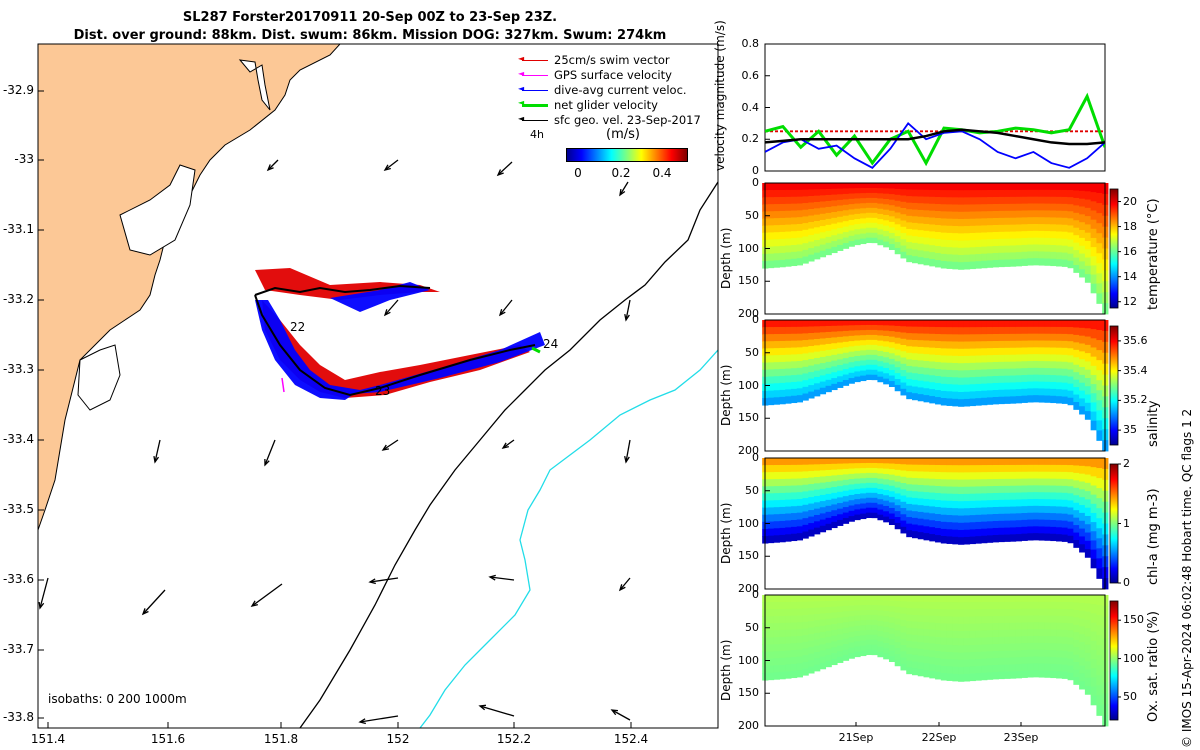  Describe the element at coordinates (18, 649) in the screenshot. I see `lat-tick-label: -33.7` at that location.